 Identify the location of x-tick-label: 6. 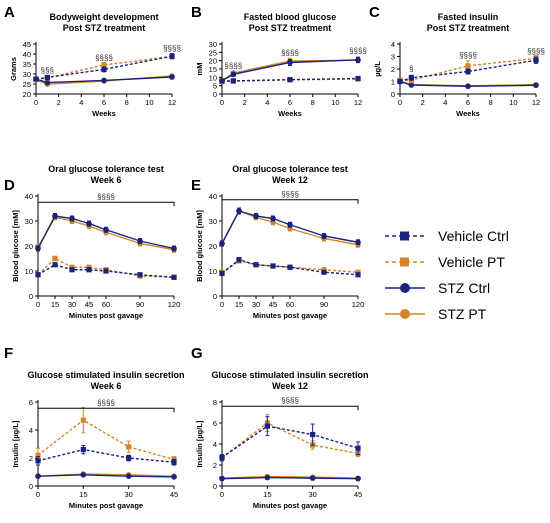
(290, 102).